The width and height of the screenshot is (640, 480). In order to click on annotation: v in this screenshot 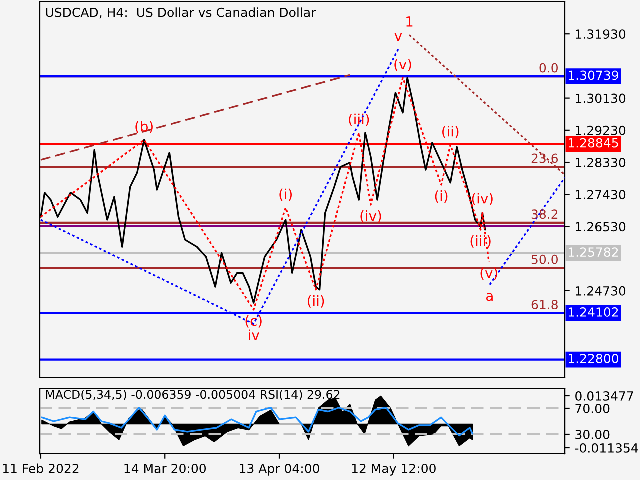, I will do `click(398, 37)`.